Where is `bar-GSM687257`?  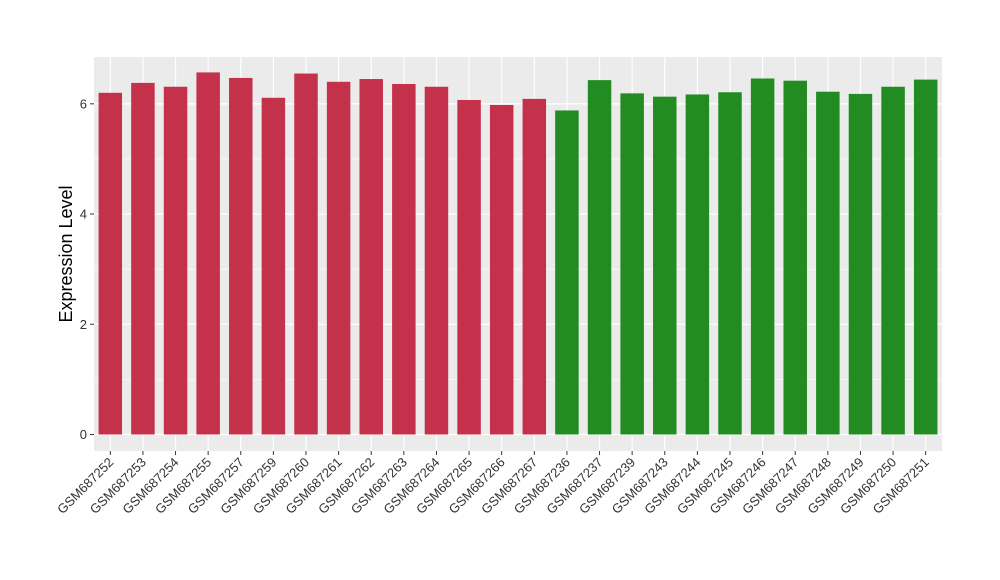 bar-GSM687257 is located at coordinates (241, 256).